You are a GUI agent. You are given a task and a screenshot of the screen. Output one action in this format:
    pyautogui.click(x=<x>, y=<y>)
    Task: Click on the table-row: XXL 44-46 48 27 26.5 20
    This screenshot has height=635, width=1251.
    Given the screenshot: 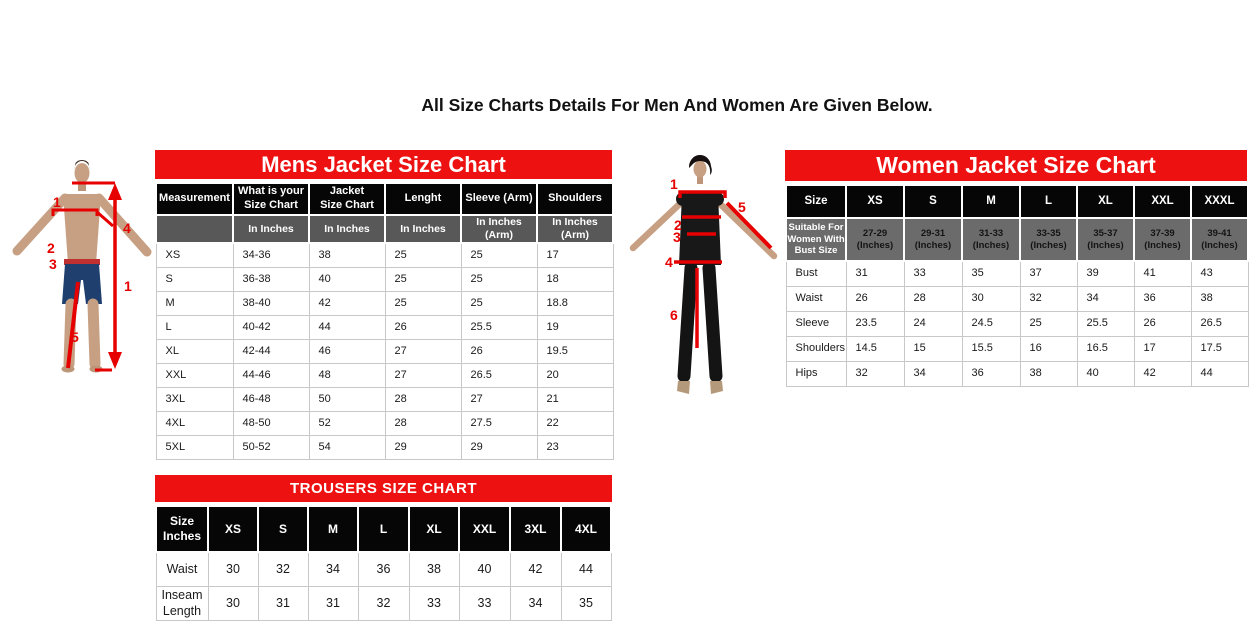 What is the action you would take?
    pyautogui.click(x=384, y=376)
    